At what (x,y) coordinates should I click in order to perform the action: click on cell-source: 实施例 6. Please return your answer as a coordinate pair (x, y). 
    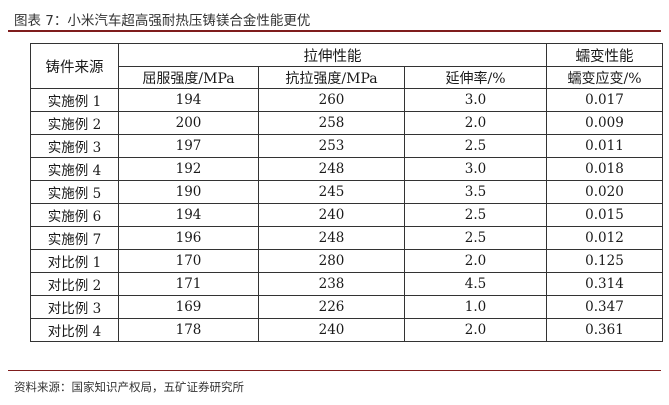
    Looking at the image, I should click on (74, 215).